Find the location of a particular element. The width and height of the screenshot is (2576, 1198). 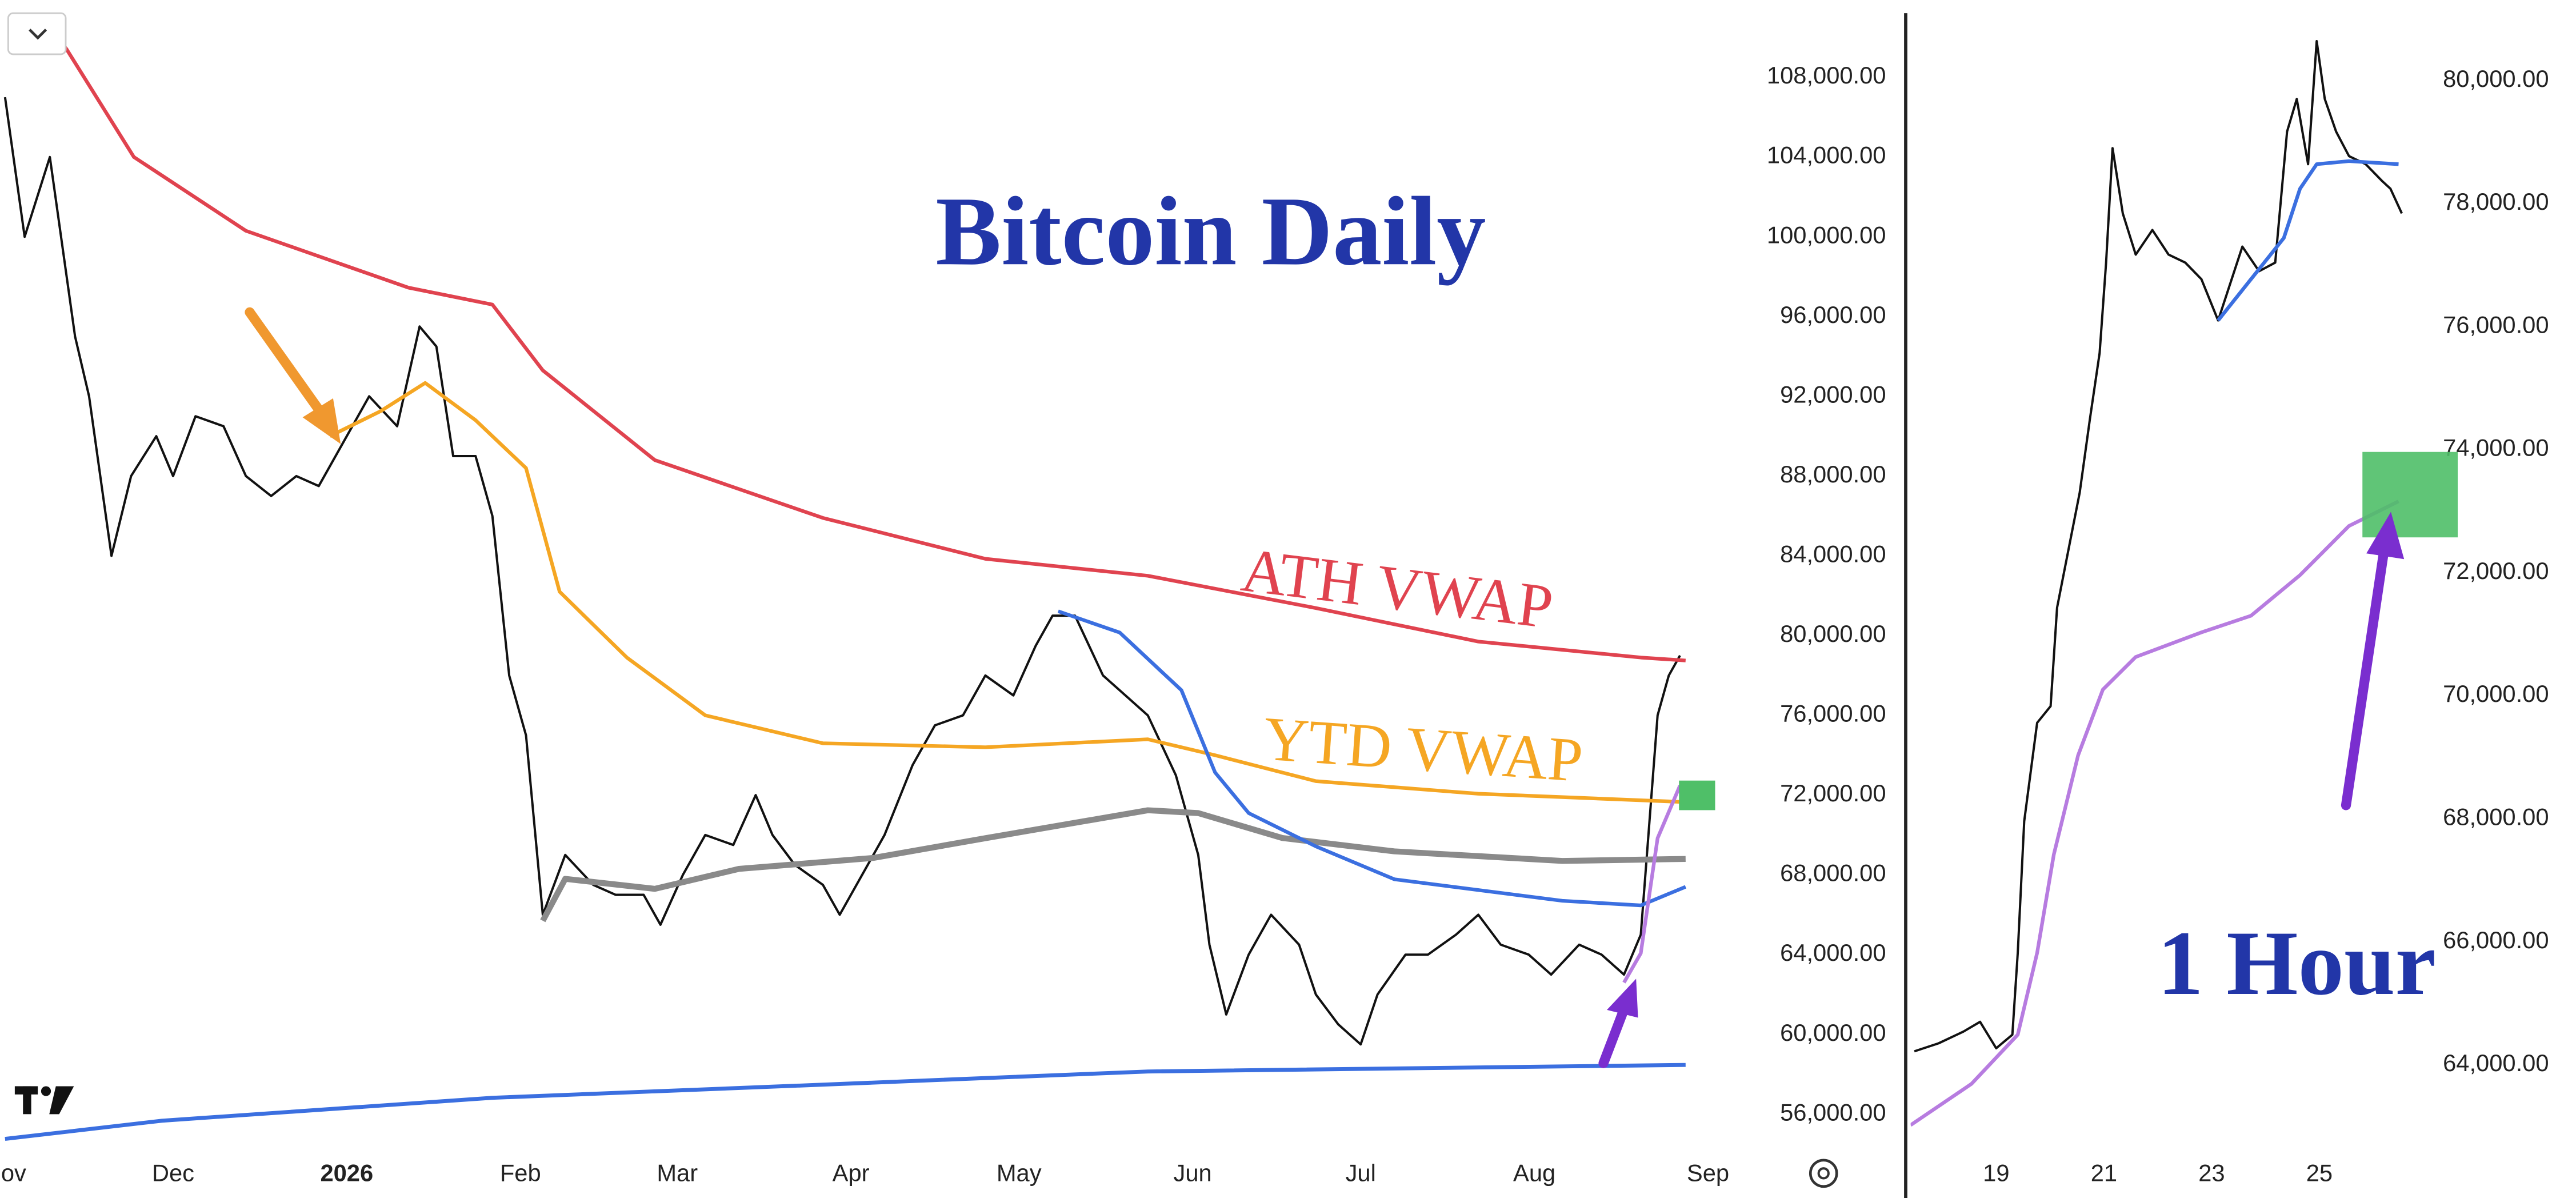

purple-arrow is located at coordinates (2001, 790).